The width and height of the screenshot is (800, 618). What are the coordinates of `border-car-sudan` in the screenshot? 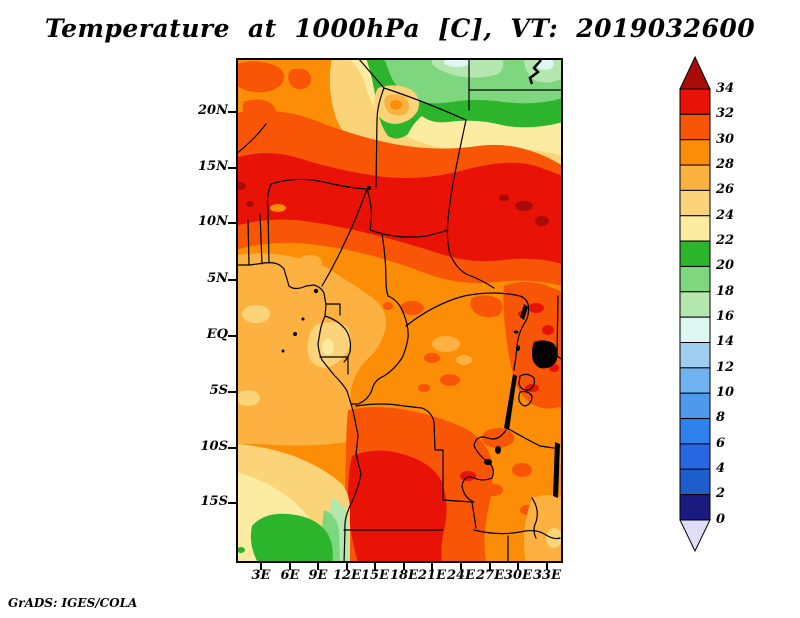 It's located at (480, 281).